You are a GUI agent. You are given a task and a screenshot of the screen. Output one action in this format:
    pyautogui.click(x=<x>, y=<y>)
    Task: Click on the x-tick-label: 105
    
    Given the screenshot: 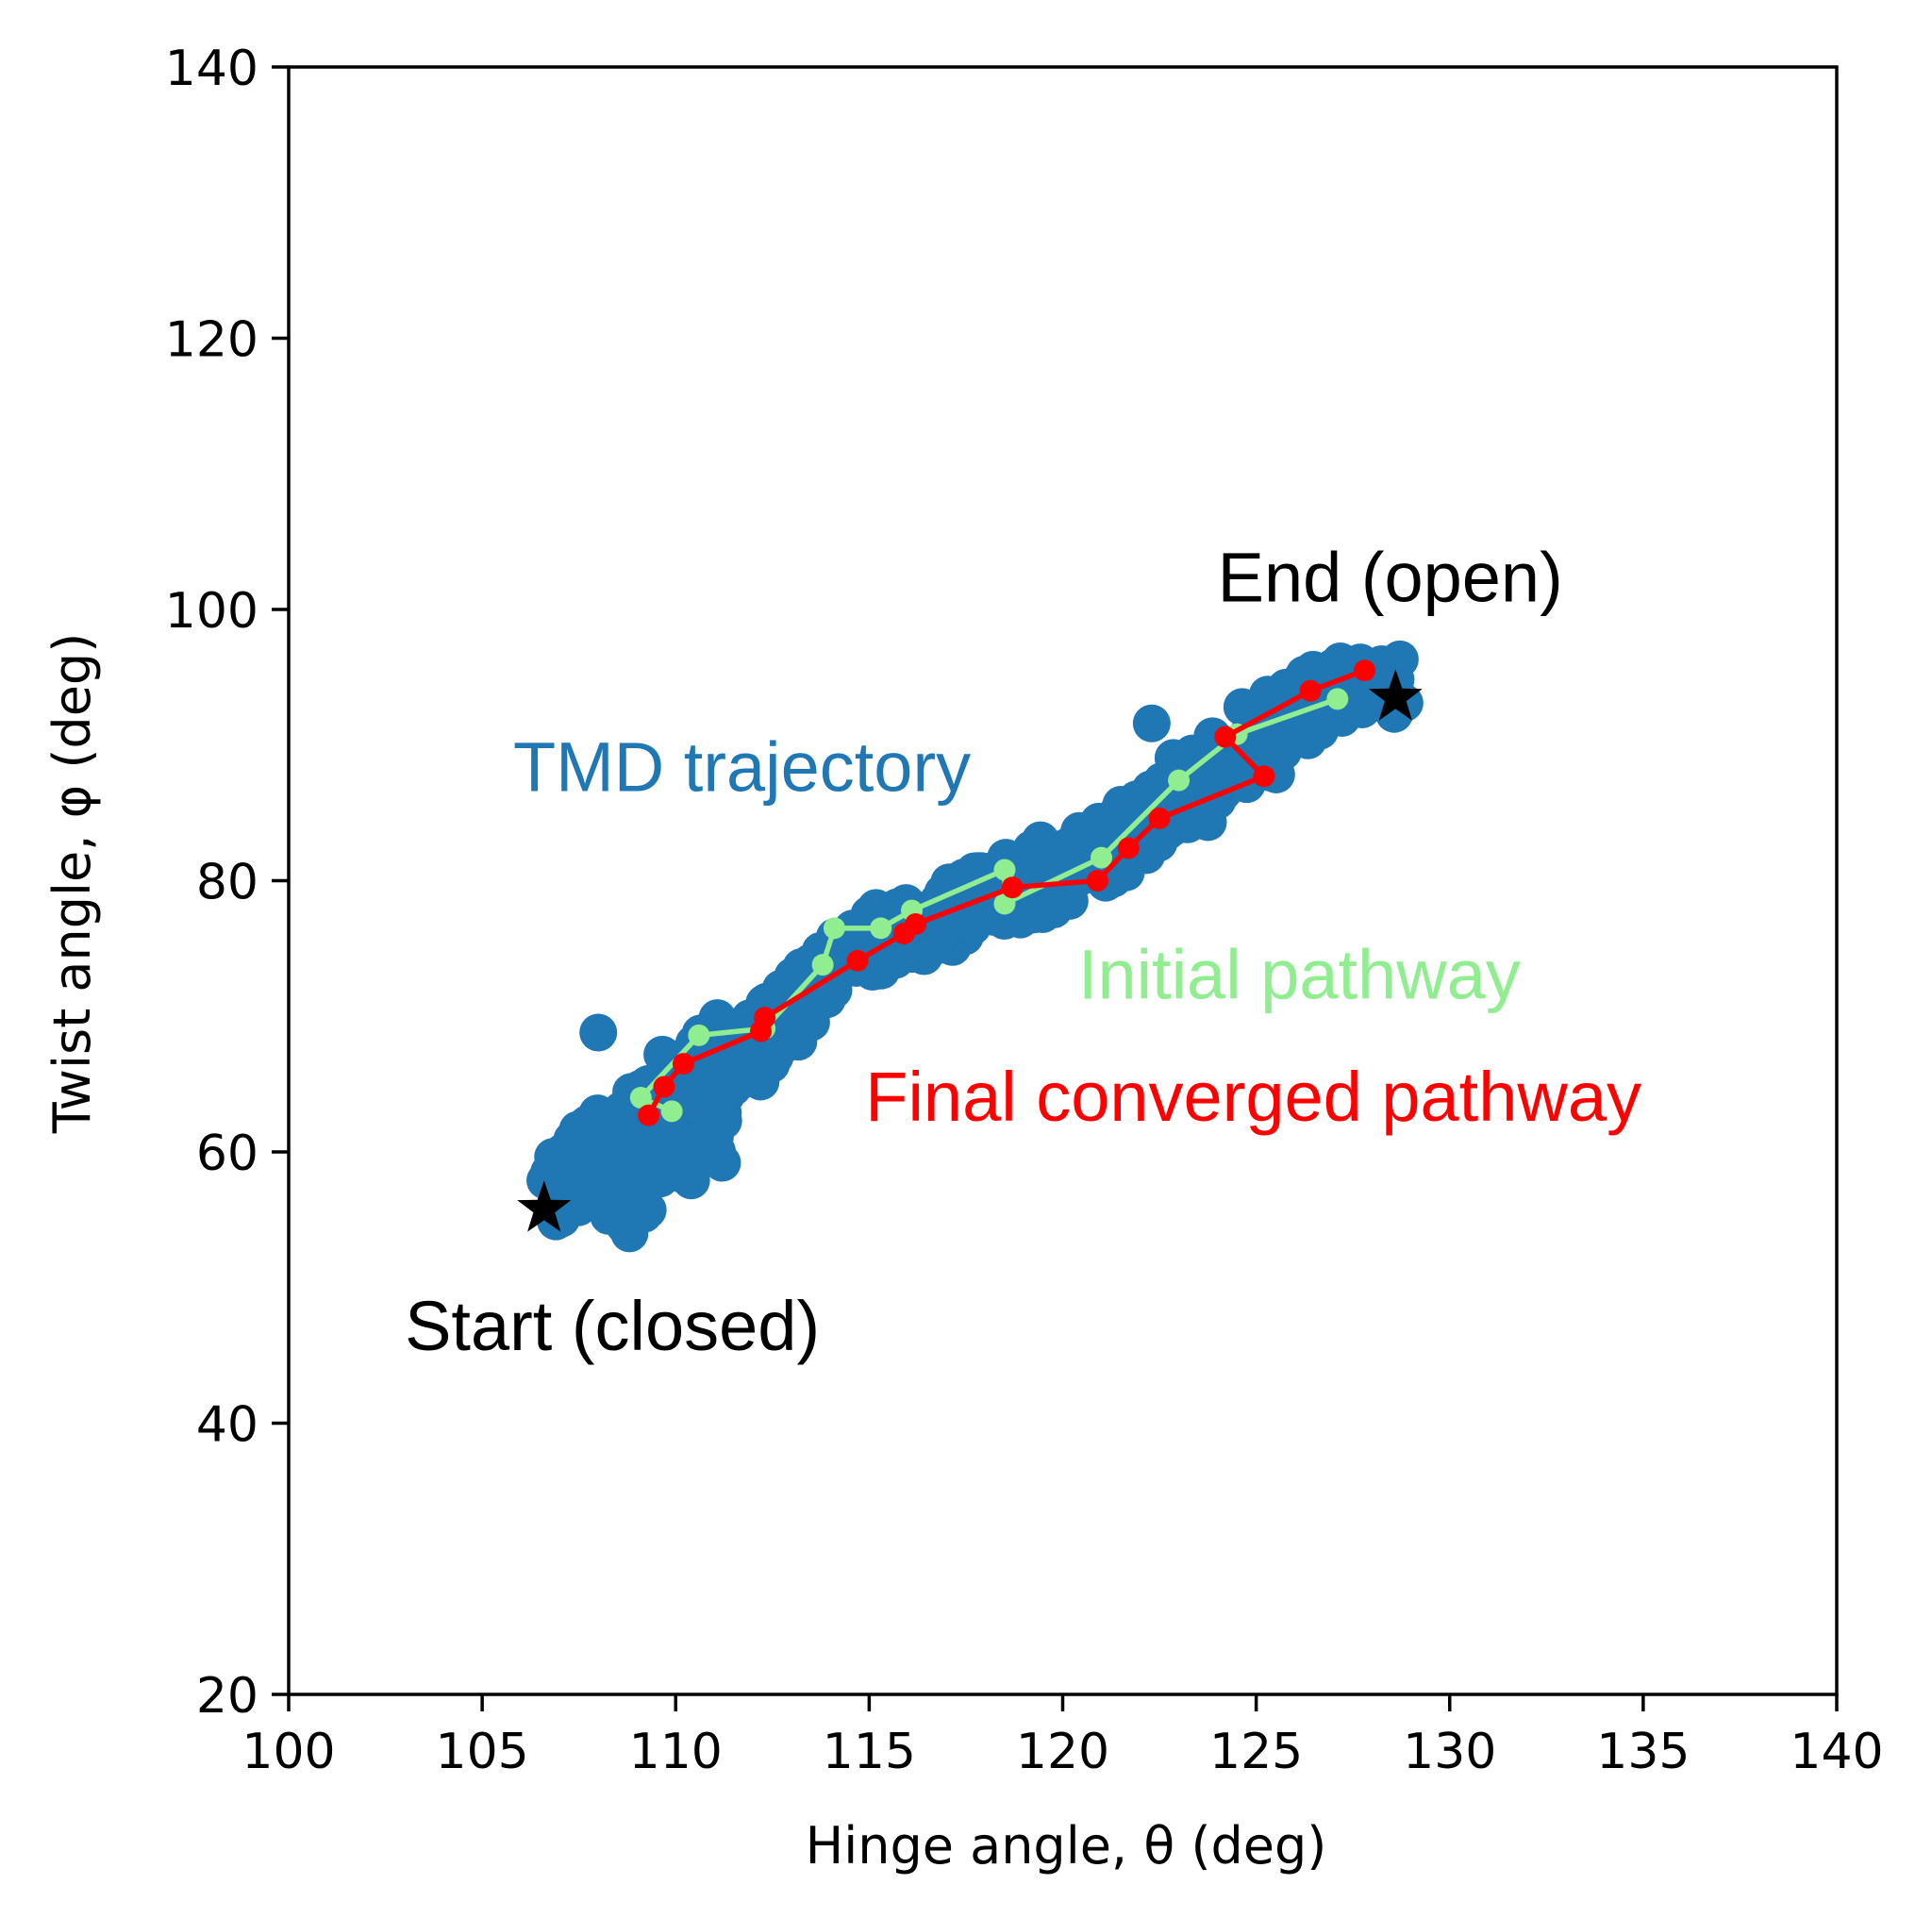 What is the action you would take?
    pyautogui.click(x=481, y=1752)
    